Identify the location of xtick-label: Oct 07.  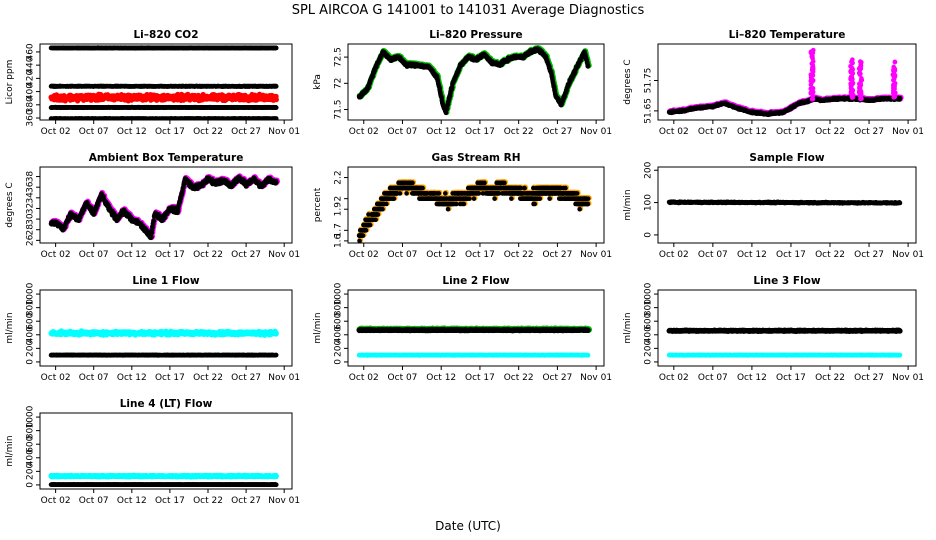
(94, 132).